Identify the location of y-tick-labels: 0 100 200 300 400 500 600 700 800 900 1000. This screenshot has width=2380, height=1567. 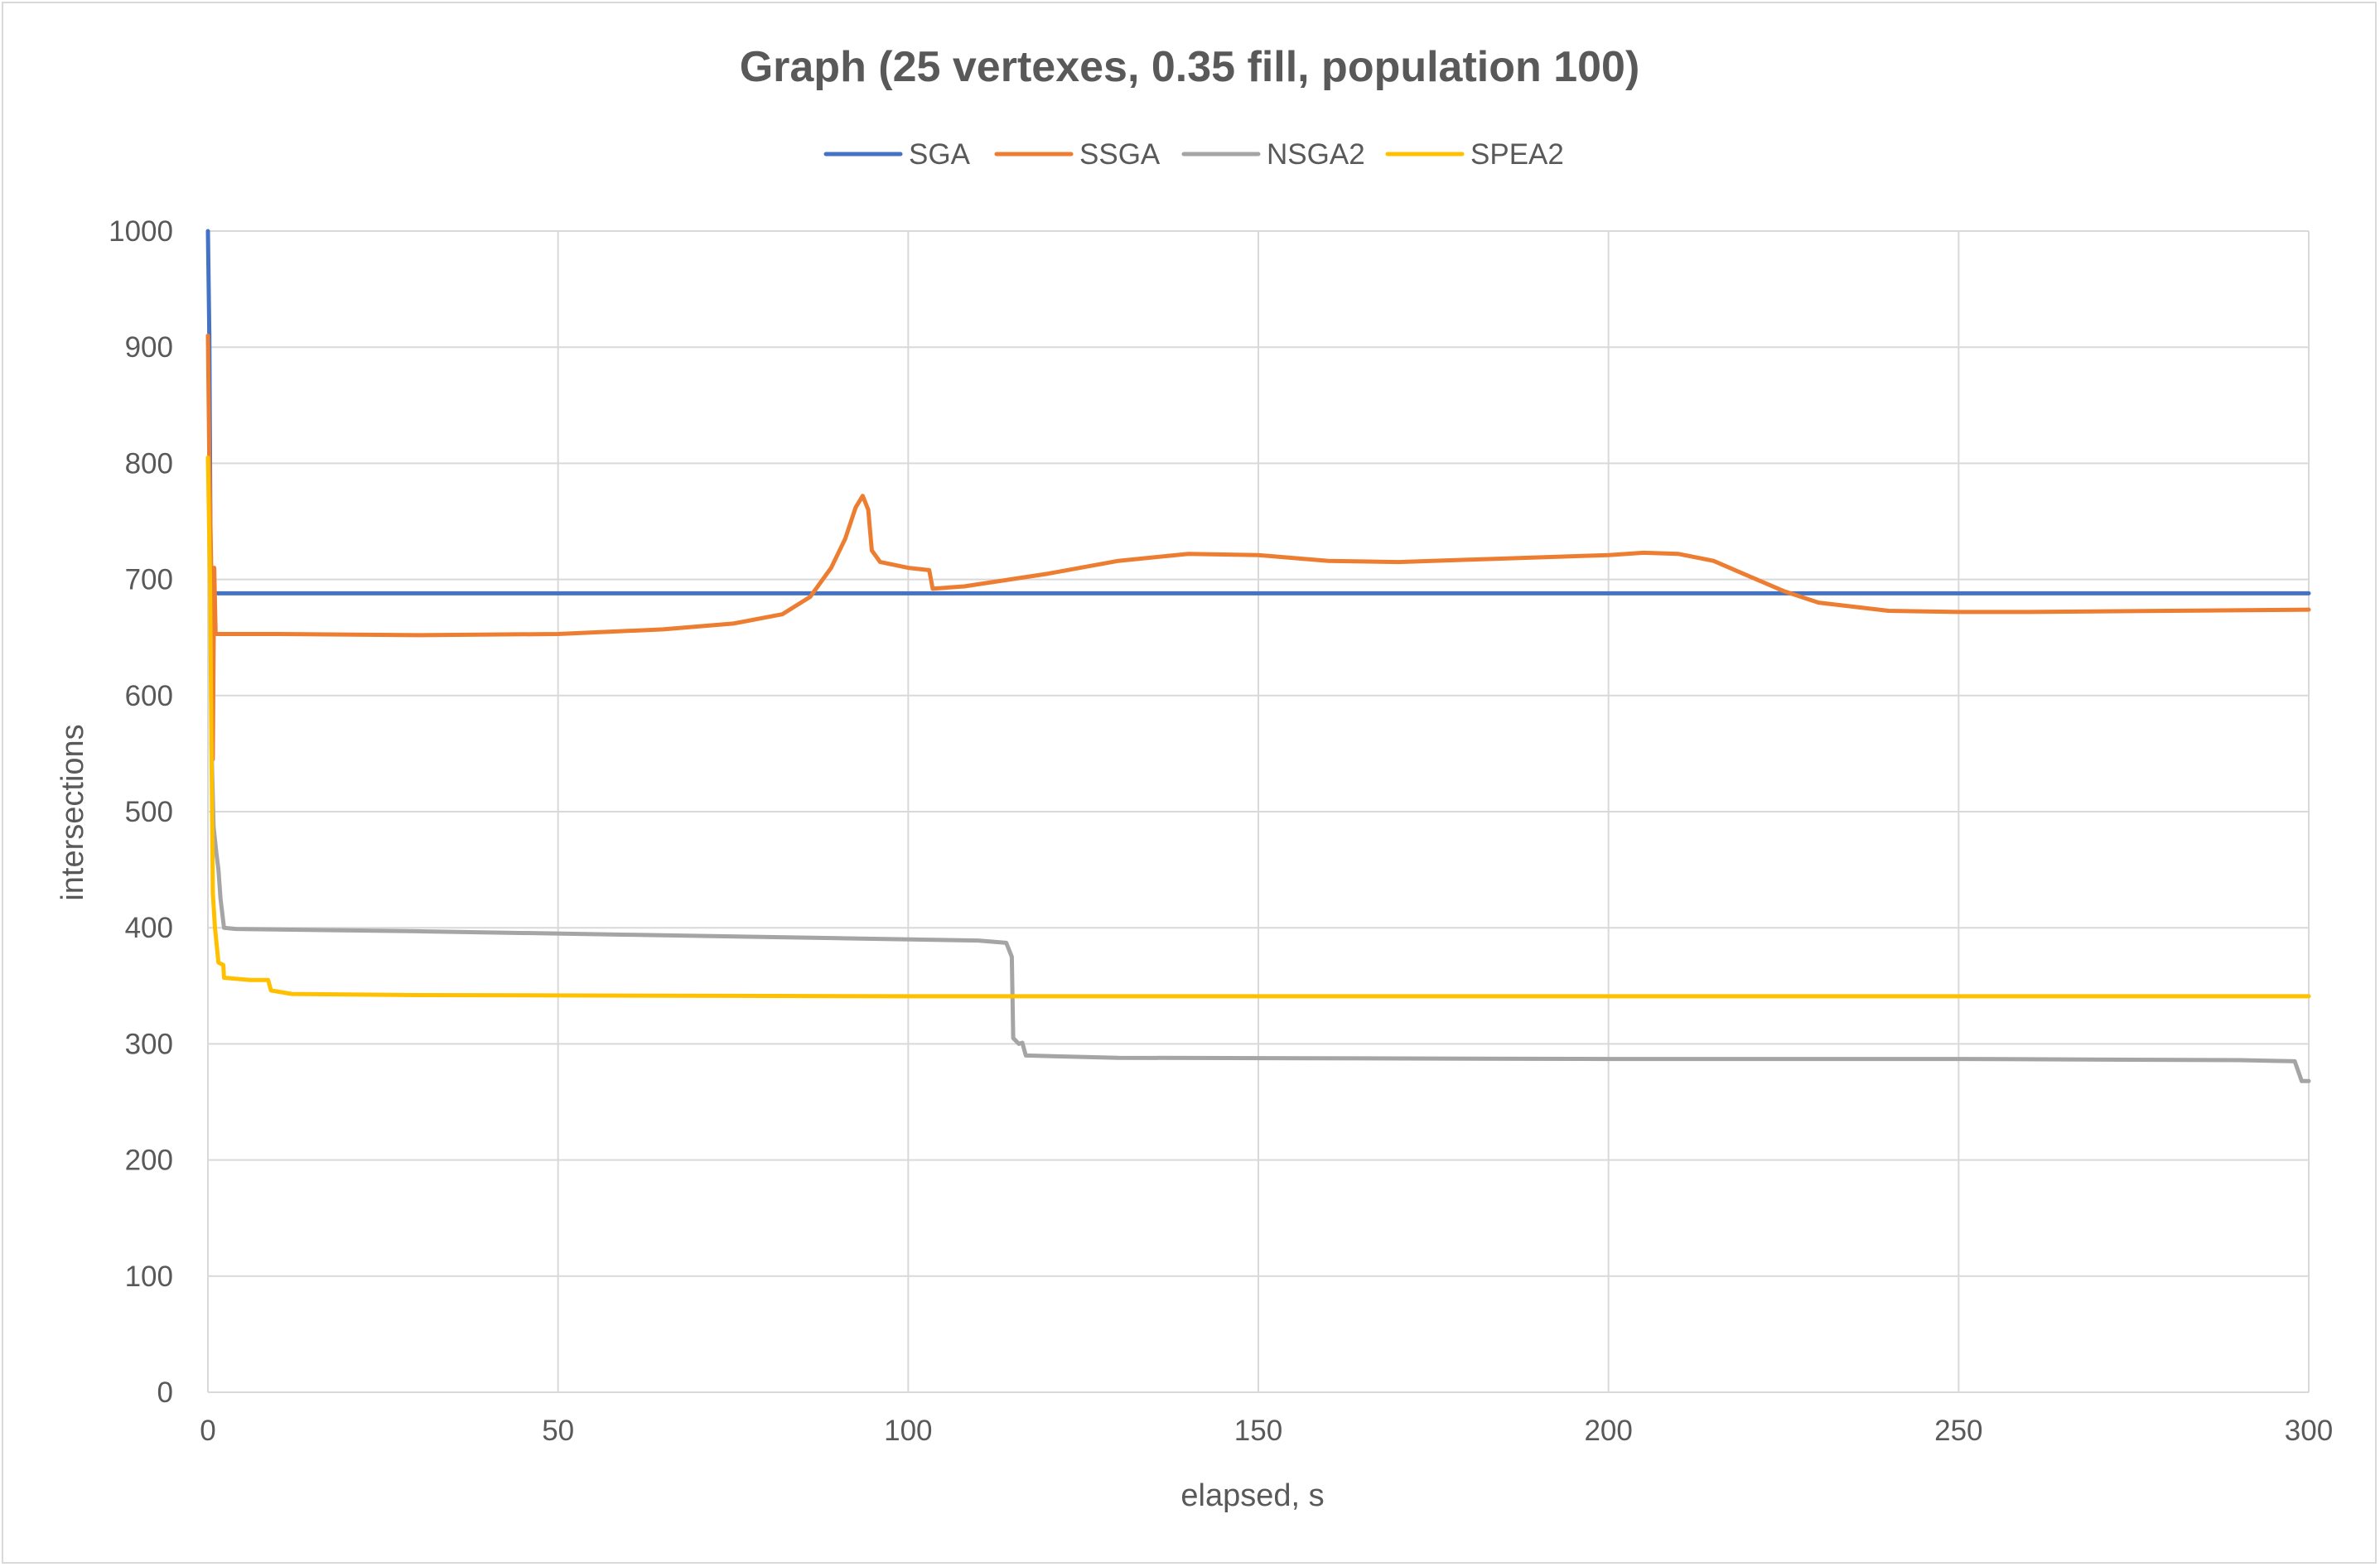
(141, 812).